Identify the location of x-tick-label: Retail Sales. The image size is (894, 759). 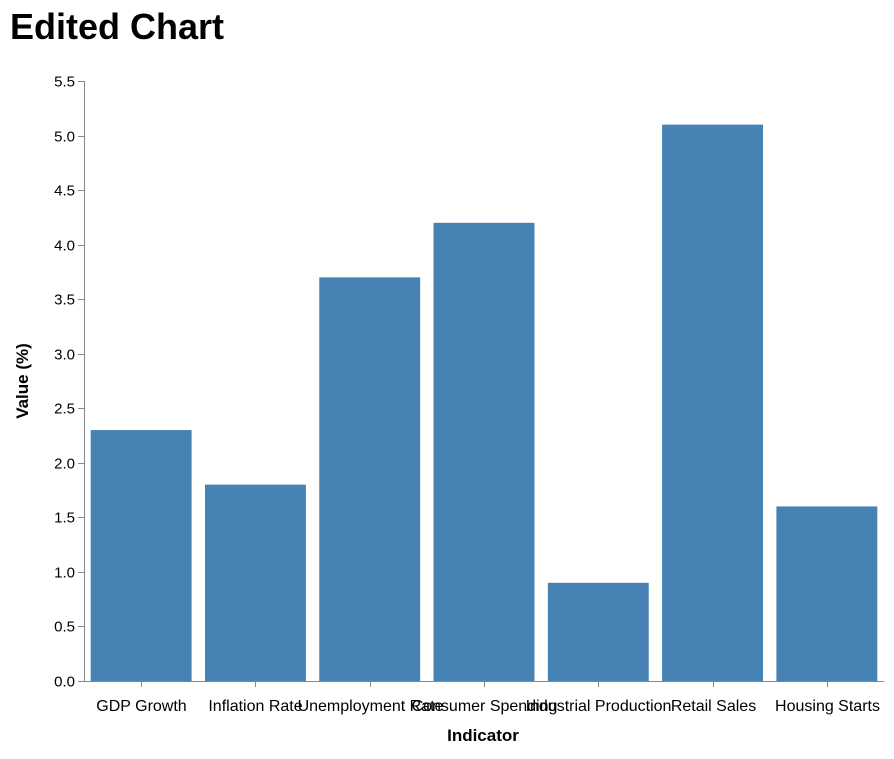
(713, 706).